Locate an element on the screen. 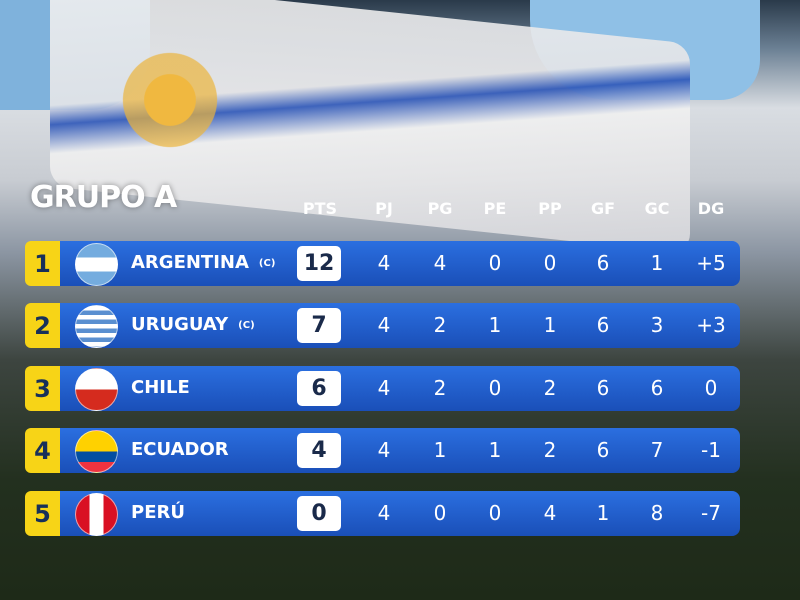 The image size is (800, 600). stat-gc: 1 is located at coordinates (657, 263).